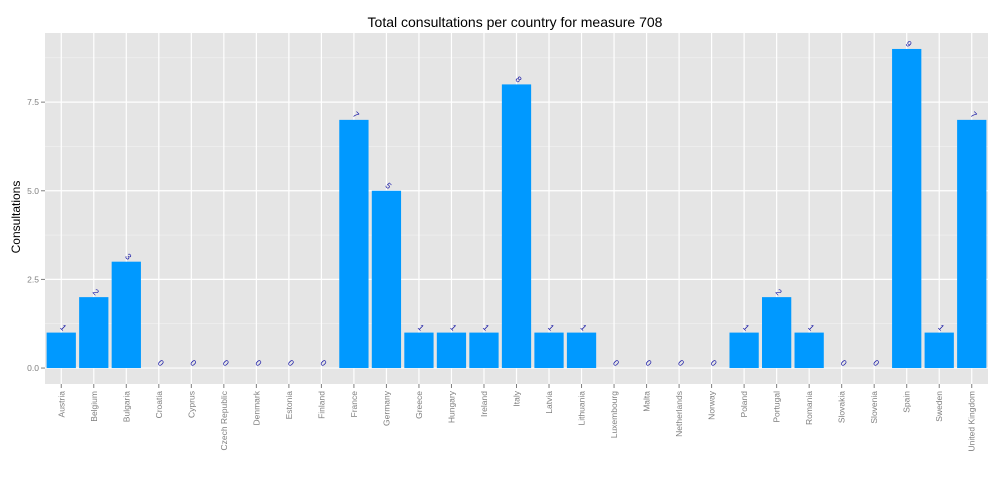  Describe the element at coordinates (679, 414) in the screenshot. I see `x-tick-label: Netherlands` at that location.